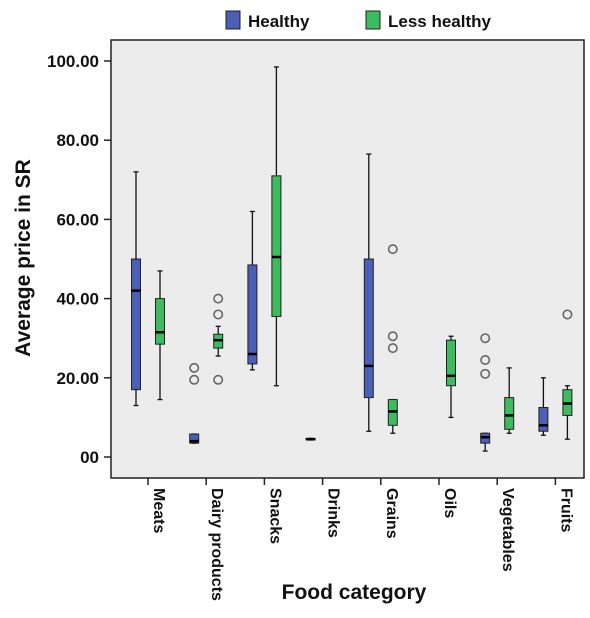  Describe the element at coordinates (310, 439) in the screenshot. I see `box-healthy-drinks` at that location.